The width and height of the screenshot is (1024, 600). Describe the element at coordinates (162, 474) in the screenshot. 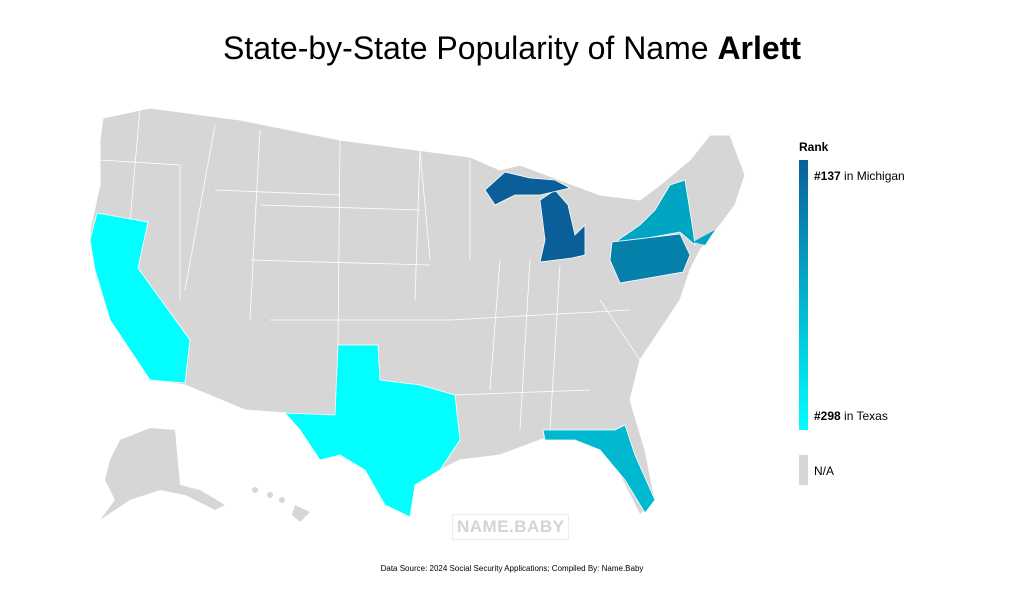

I see `state-alaska` at that location.